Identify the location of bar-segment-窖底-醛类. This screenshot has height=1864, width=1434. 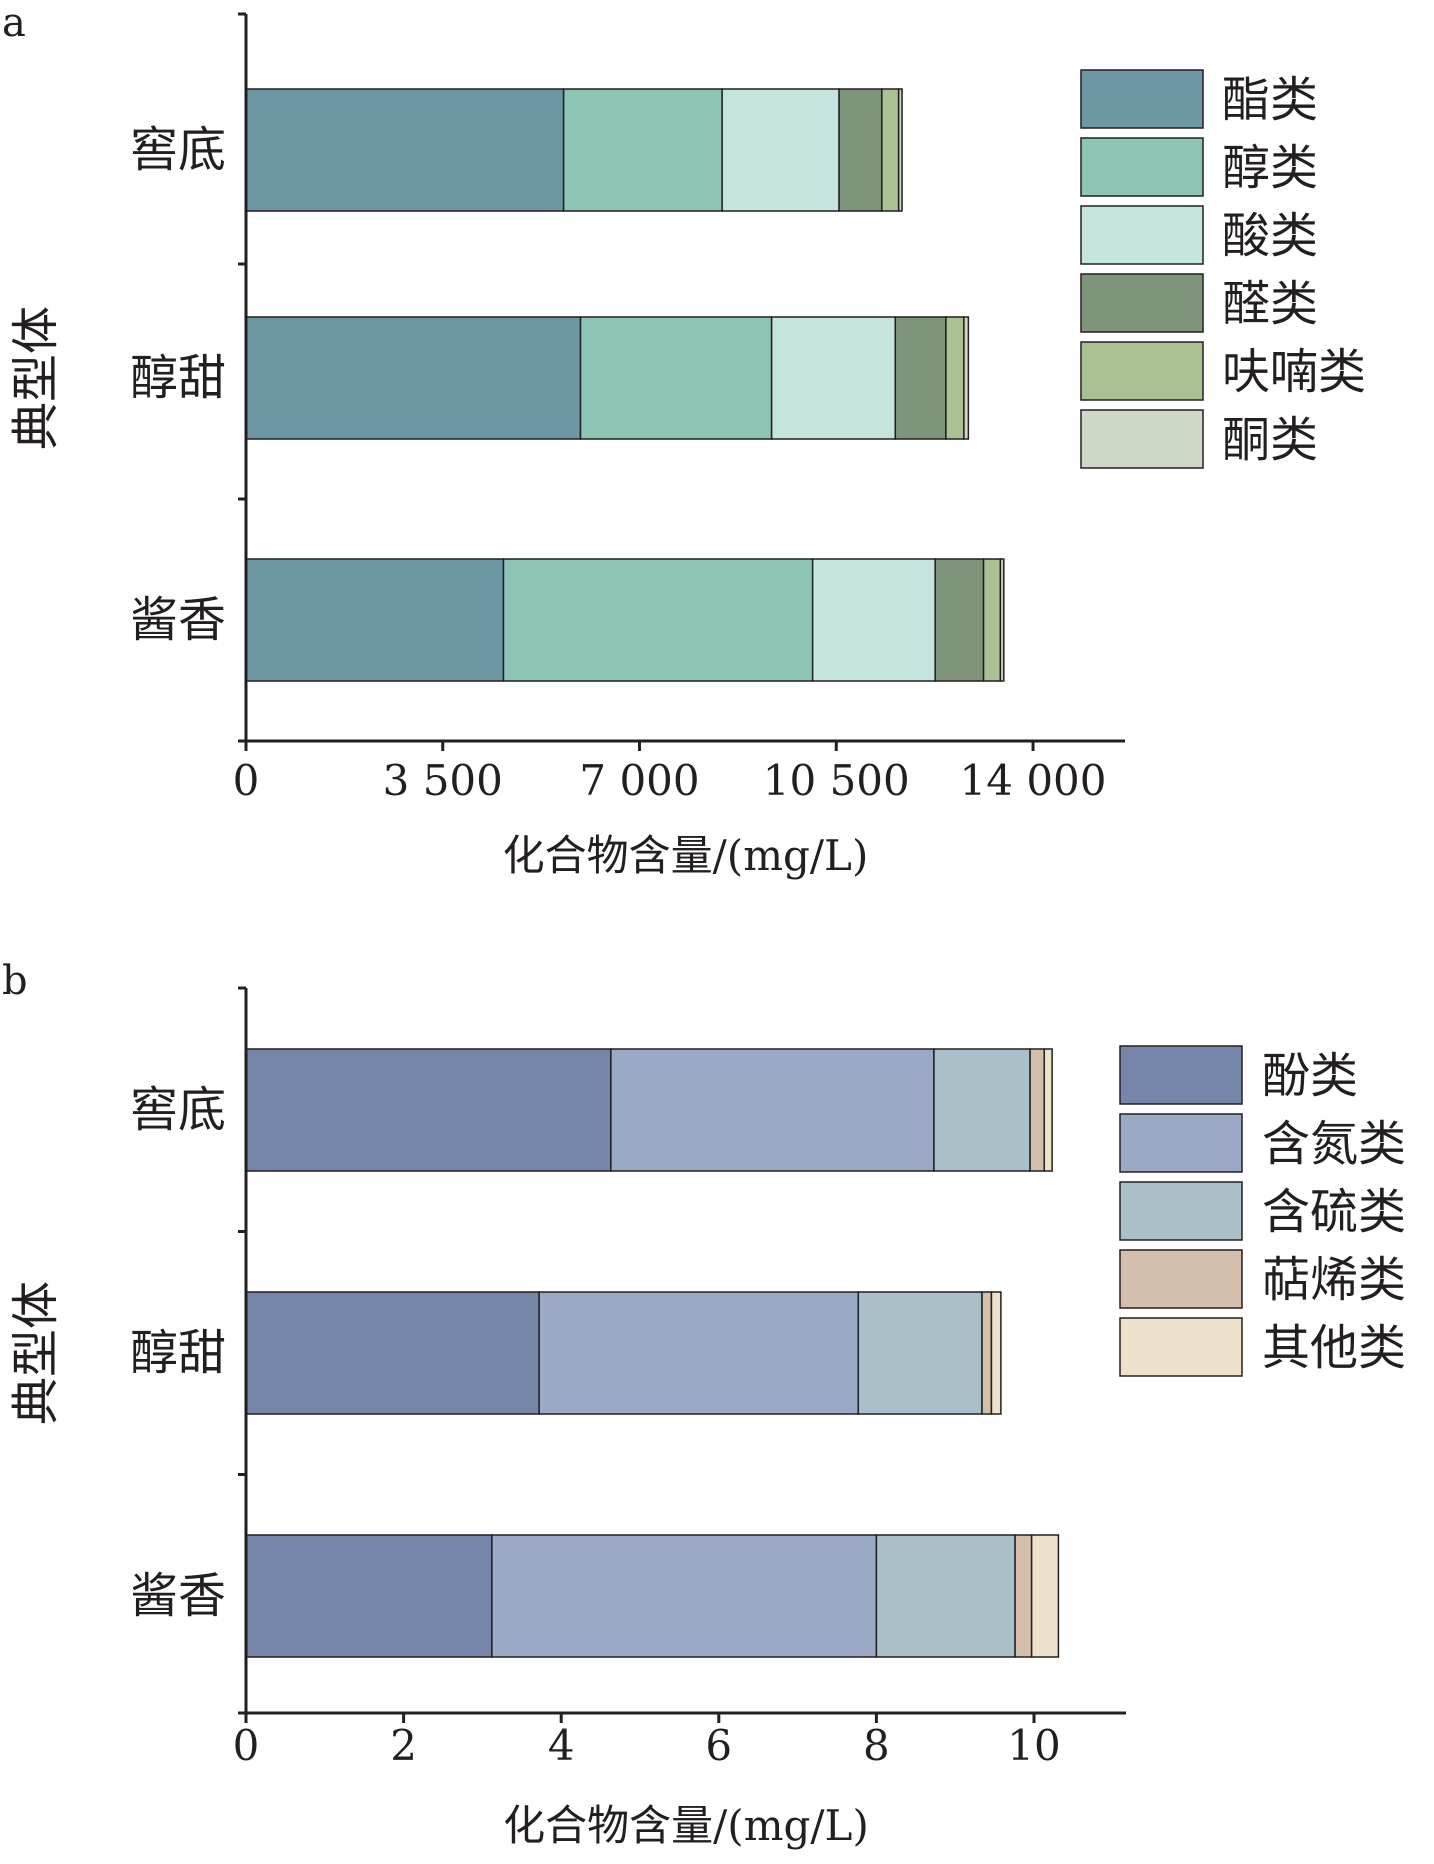
(860, 150).